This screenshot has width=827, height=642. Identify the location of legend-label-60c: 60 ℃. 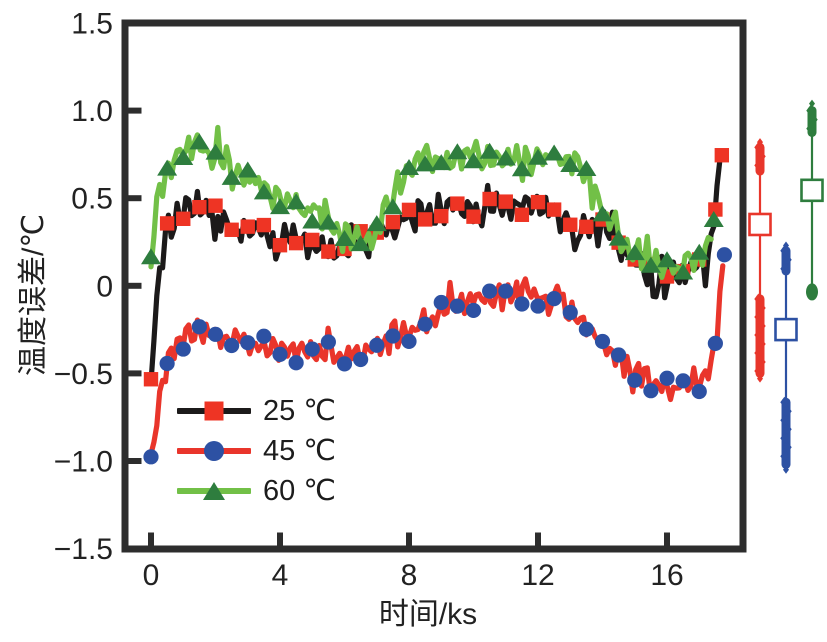
(299, 490).